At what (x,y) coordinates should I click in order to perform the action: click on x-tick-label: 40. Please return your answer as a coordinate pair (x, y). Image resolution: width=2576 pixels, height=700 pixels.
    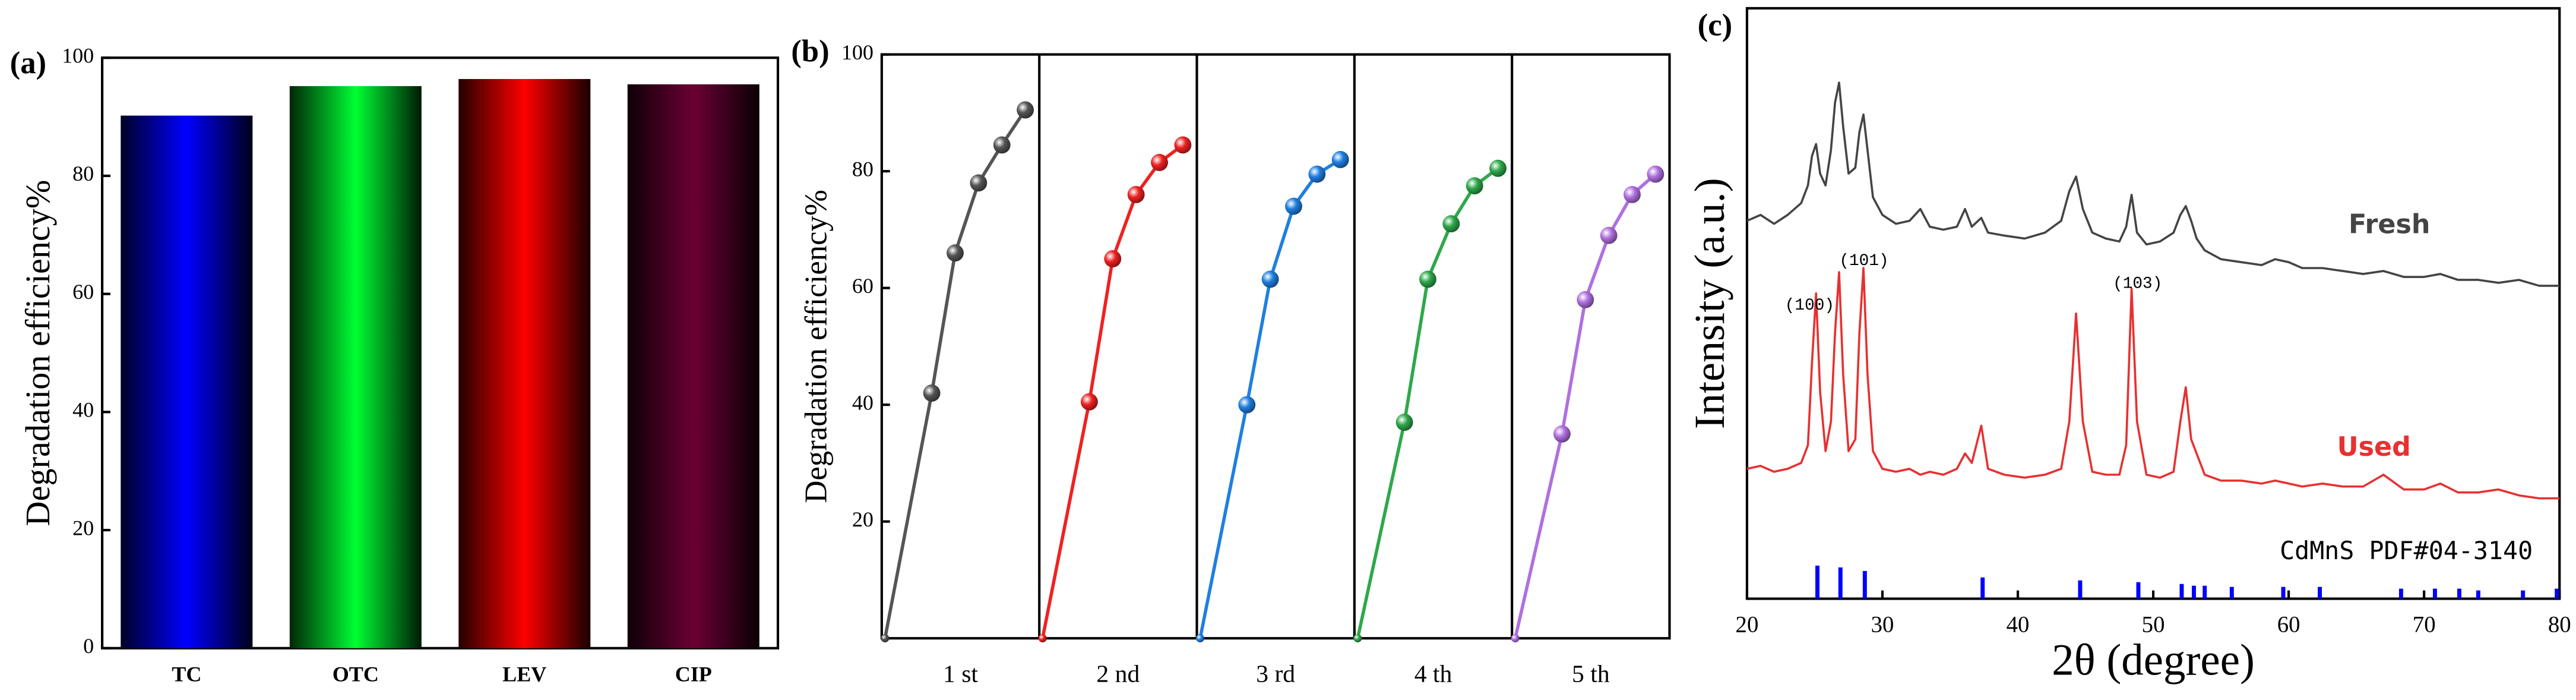
    Looking at the image, I should click on (2018, 625).